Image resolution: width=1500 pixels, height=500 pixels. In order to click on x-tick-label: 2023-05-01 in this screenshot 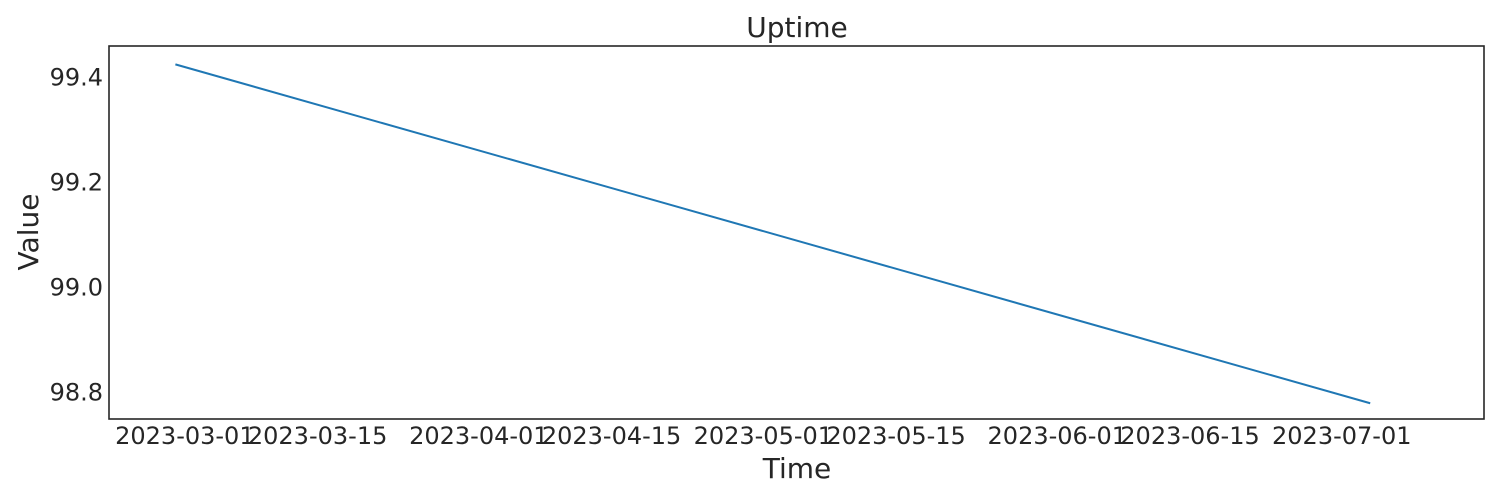, I will do `click(763, 436)`.